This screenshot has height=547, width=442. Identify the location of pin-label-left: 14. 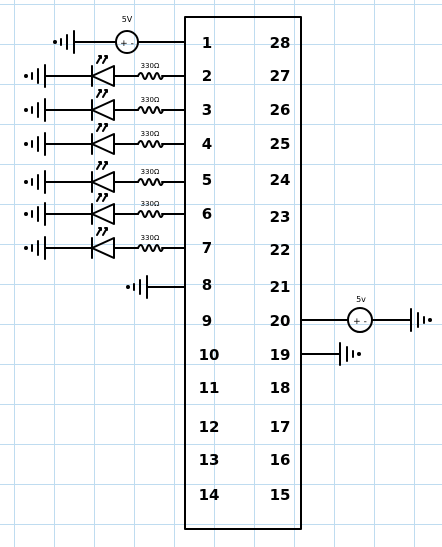
(209, 495).